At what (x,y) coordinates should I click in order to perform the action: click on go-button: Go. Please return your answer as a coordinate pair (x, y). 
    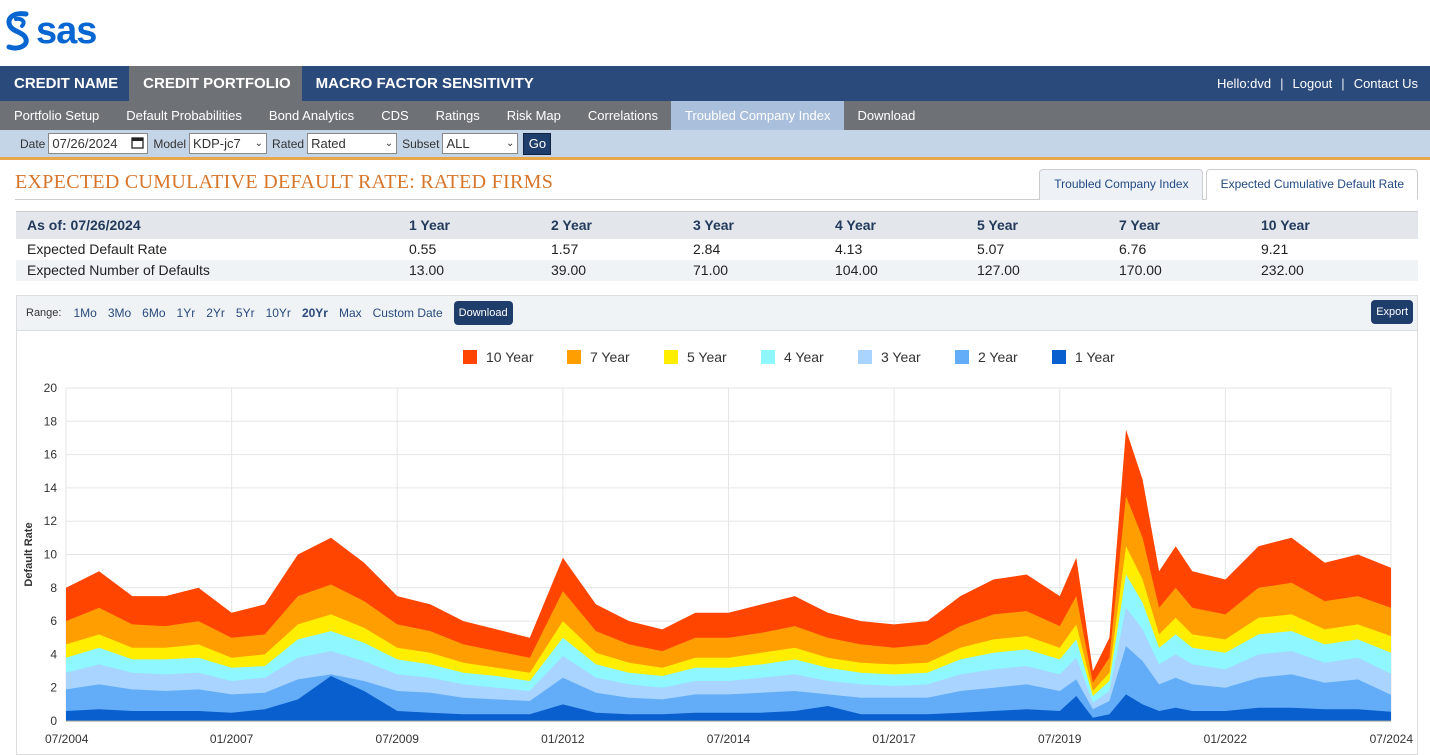
    Looking at the image, I should click on (537, 143).